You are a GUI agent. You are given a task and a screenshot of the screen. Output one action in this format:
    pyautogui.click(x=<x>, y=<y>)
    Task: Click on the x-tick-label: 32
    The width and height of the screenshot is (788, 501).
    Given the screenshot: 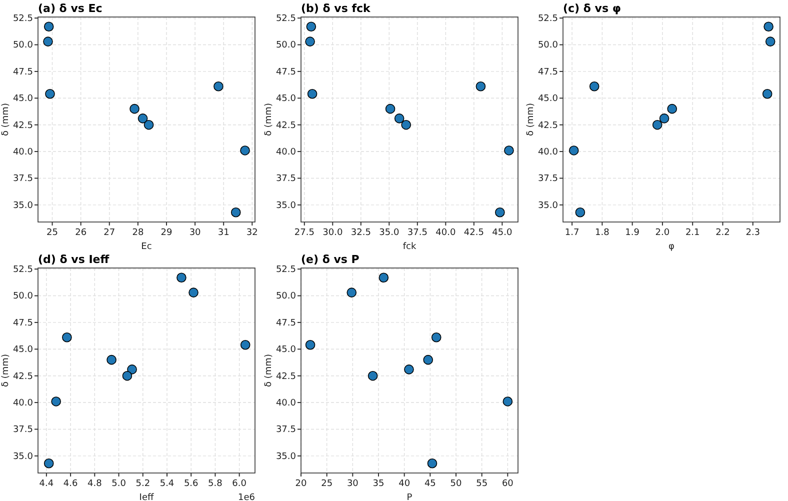 What is the action you would take?
    pyautogui.click(x=252, y=233)
    